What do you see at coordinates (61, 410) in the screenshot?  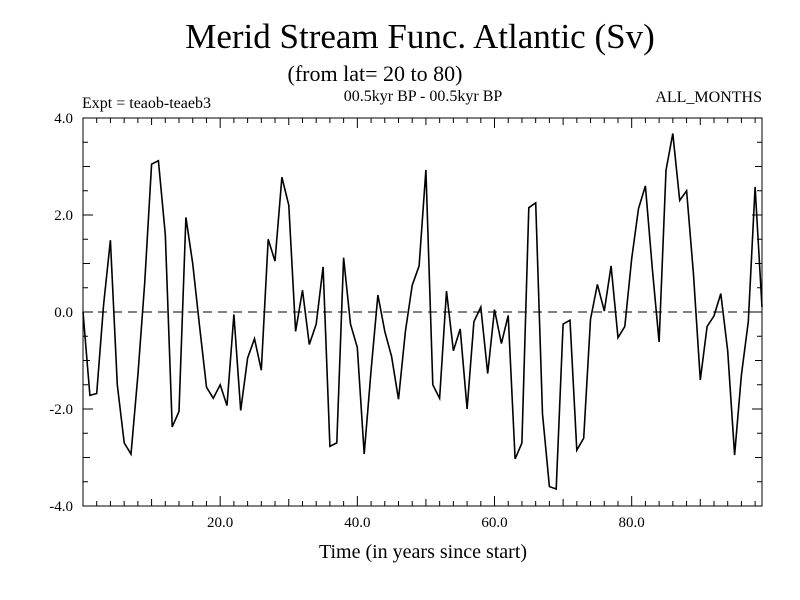 I see `y-tick-label: -2.0` at bounding box center [61, 410].